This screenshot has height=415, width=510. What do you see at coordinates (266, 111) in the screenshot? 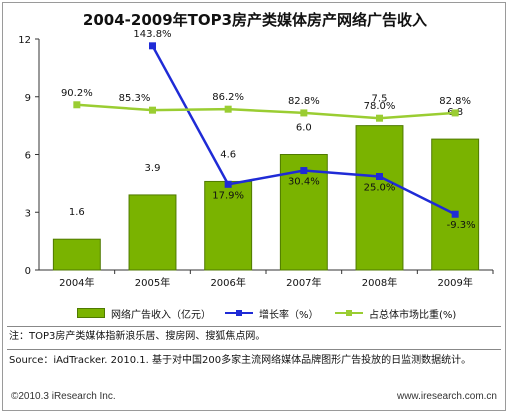
I see `share-line` at bounding box center [266, 111].